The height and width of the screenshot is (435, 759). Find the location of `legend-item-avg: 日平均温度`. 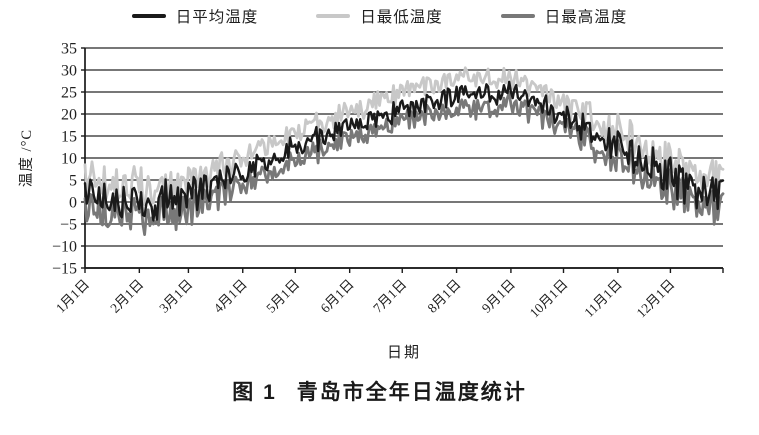

legend-item-avg: 日平均温度 is located at coordinates (195, 16).